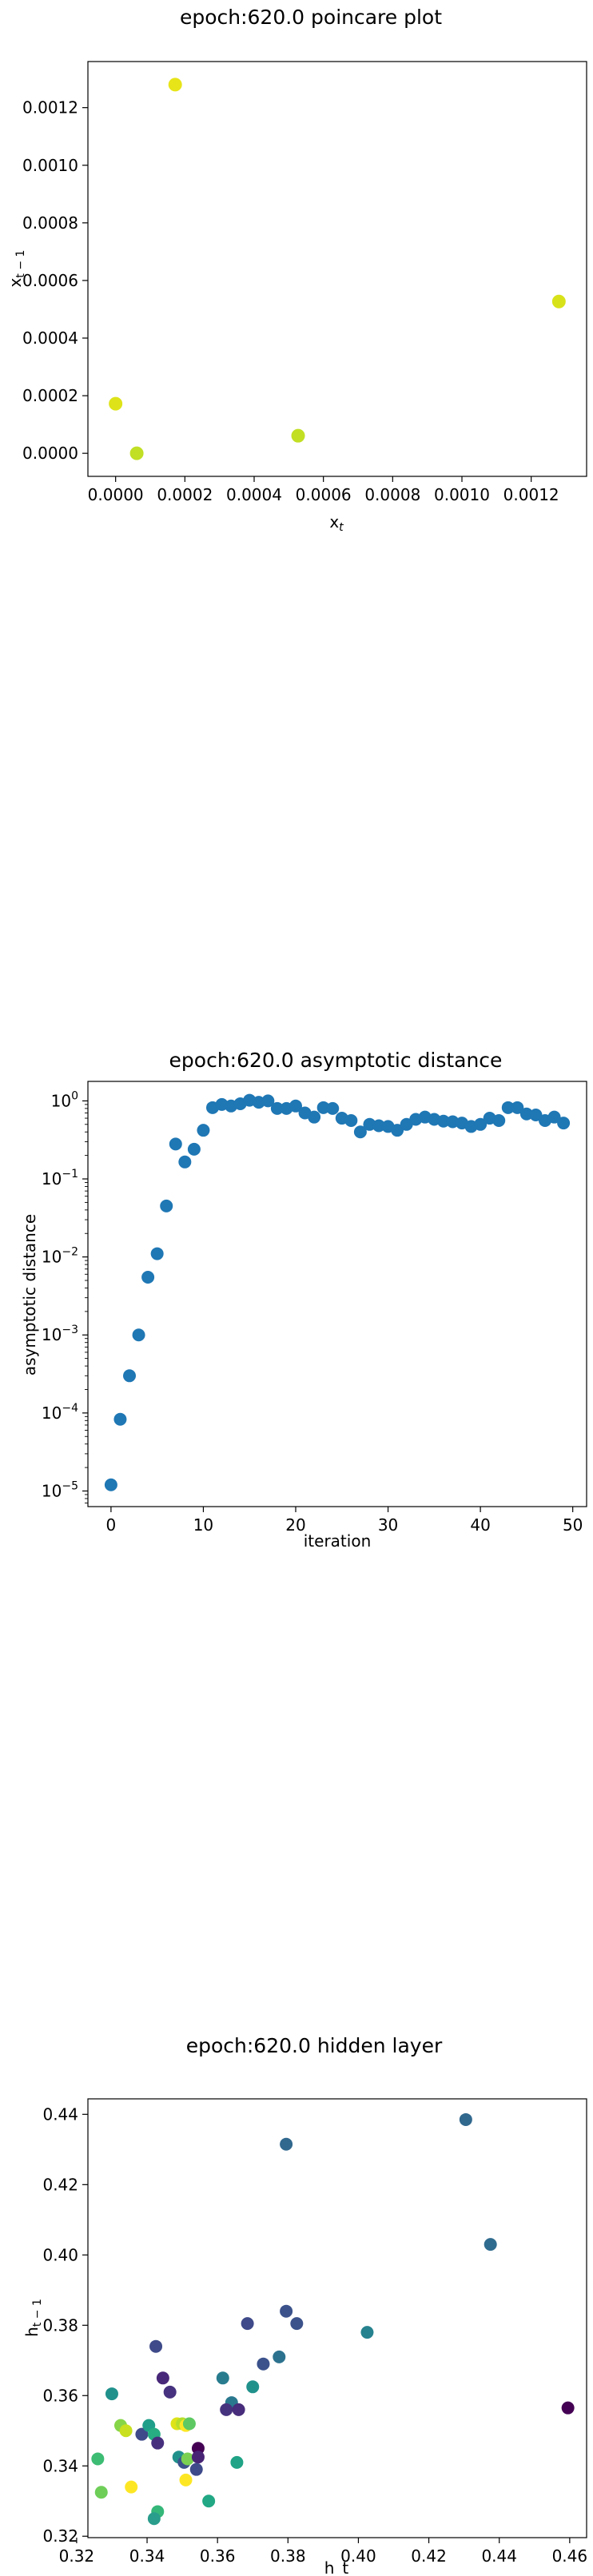 The width and height of the screenshot is (593, 2576). Describe the element at coordinates (50, 165) in the screenshot. I see `y-tick-label: 0.0010` at that location.